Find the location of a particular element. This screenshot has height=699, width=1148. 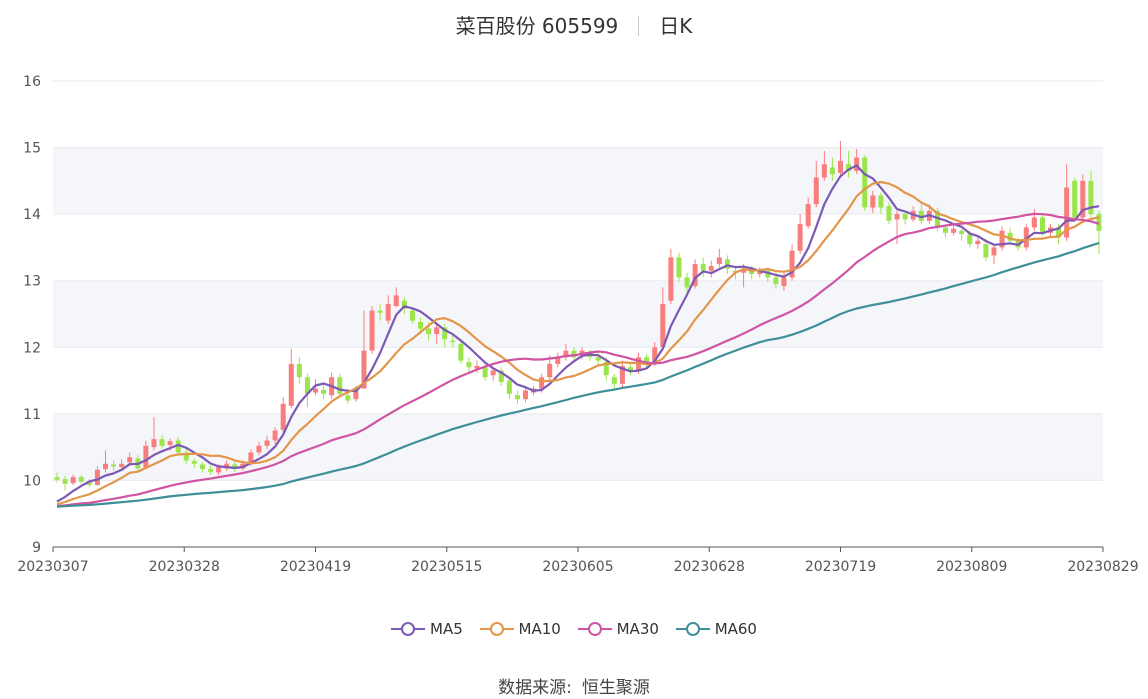

grid-band is located at coordinates (578, 447).